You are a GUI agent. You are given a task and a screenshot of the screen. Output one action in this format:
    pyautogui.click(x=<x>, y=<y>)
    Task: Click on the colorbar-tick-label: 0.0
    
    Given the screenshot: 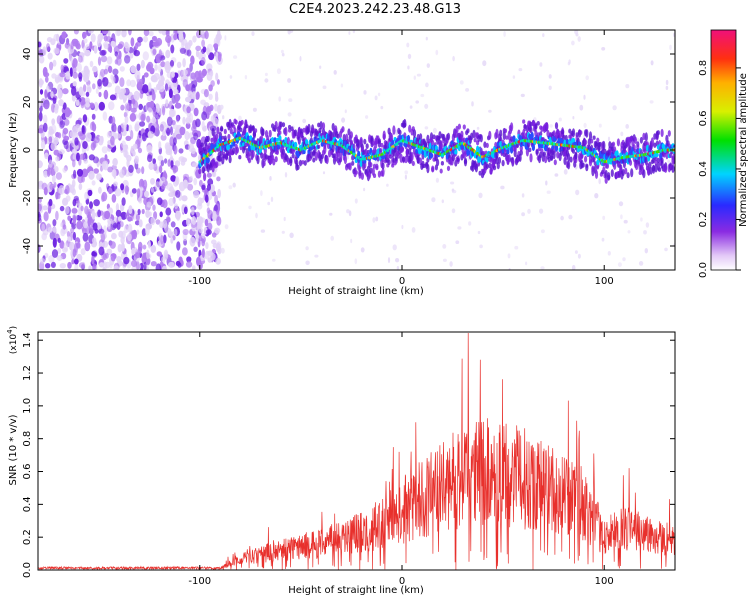 What is the action you would take?
    pyautogui.click(x=703, y=270)
    